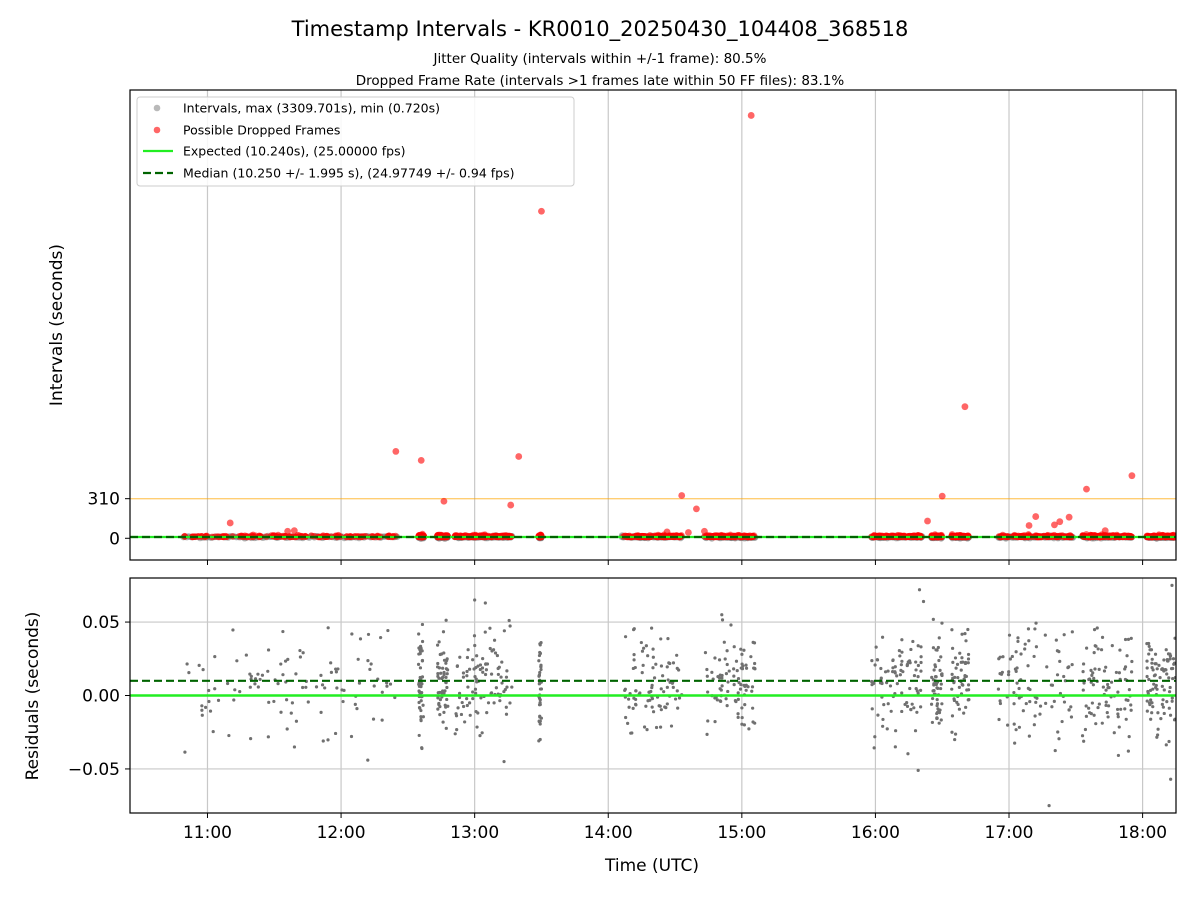  I want to click on residual-outlier, so click(368, 760).